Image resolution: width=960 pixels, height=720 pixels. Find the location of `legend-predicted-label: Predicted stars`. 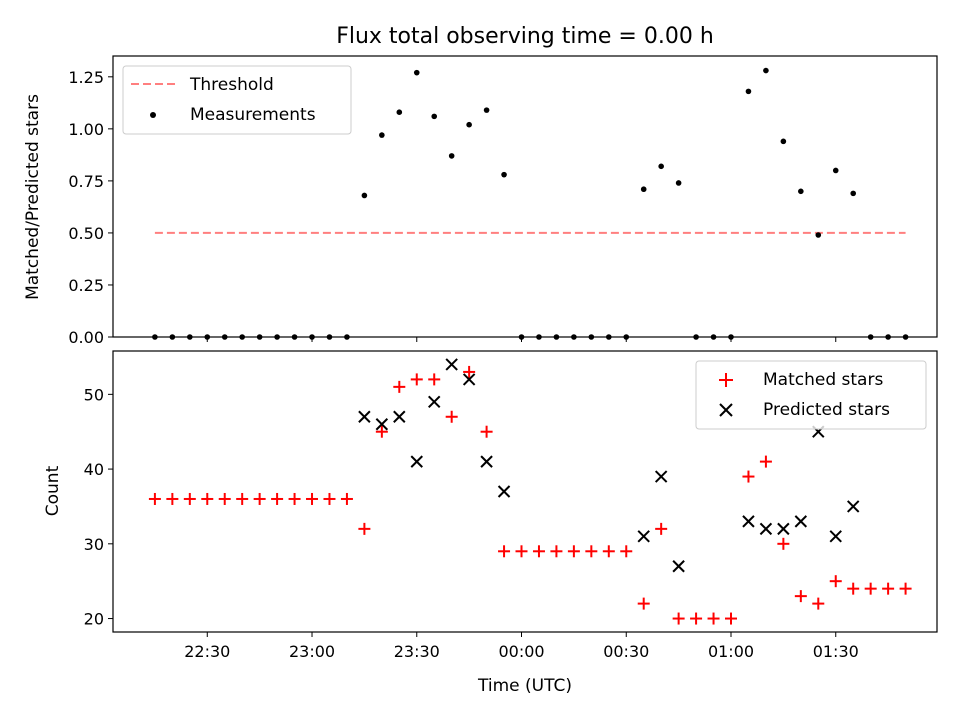

legend-predicted-label: Predicted stars is located at coordinates (826, 410).